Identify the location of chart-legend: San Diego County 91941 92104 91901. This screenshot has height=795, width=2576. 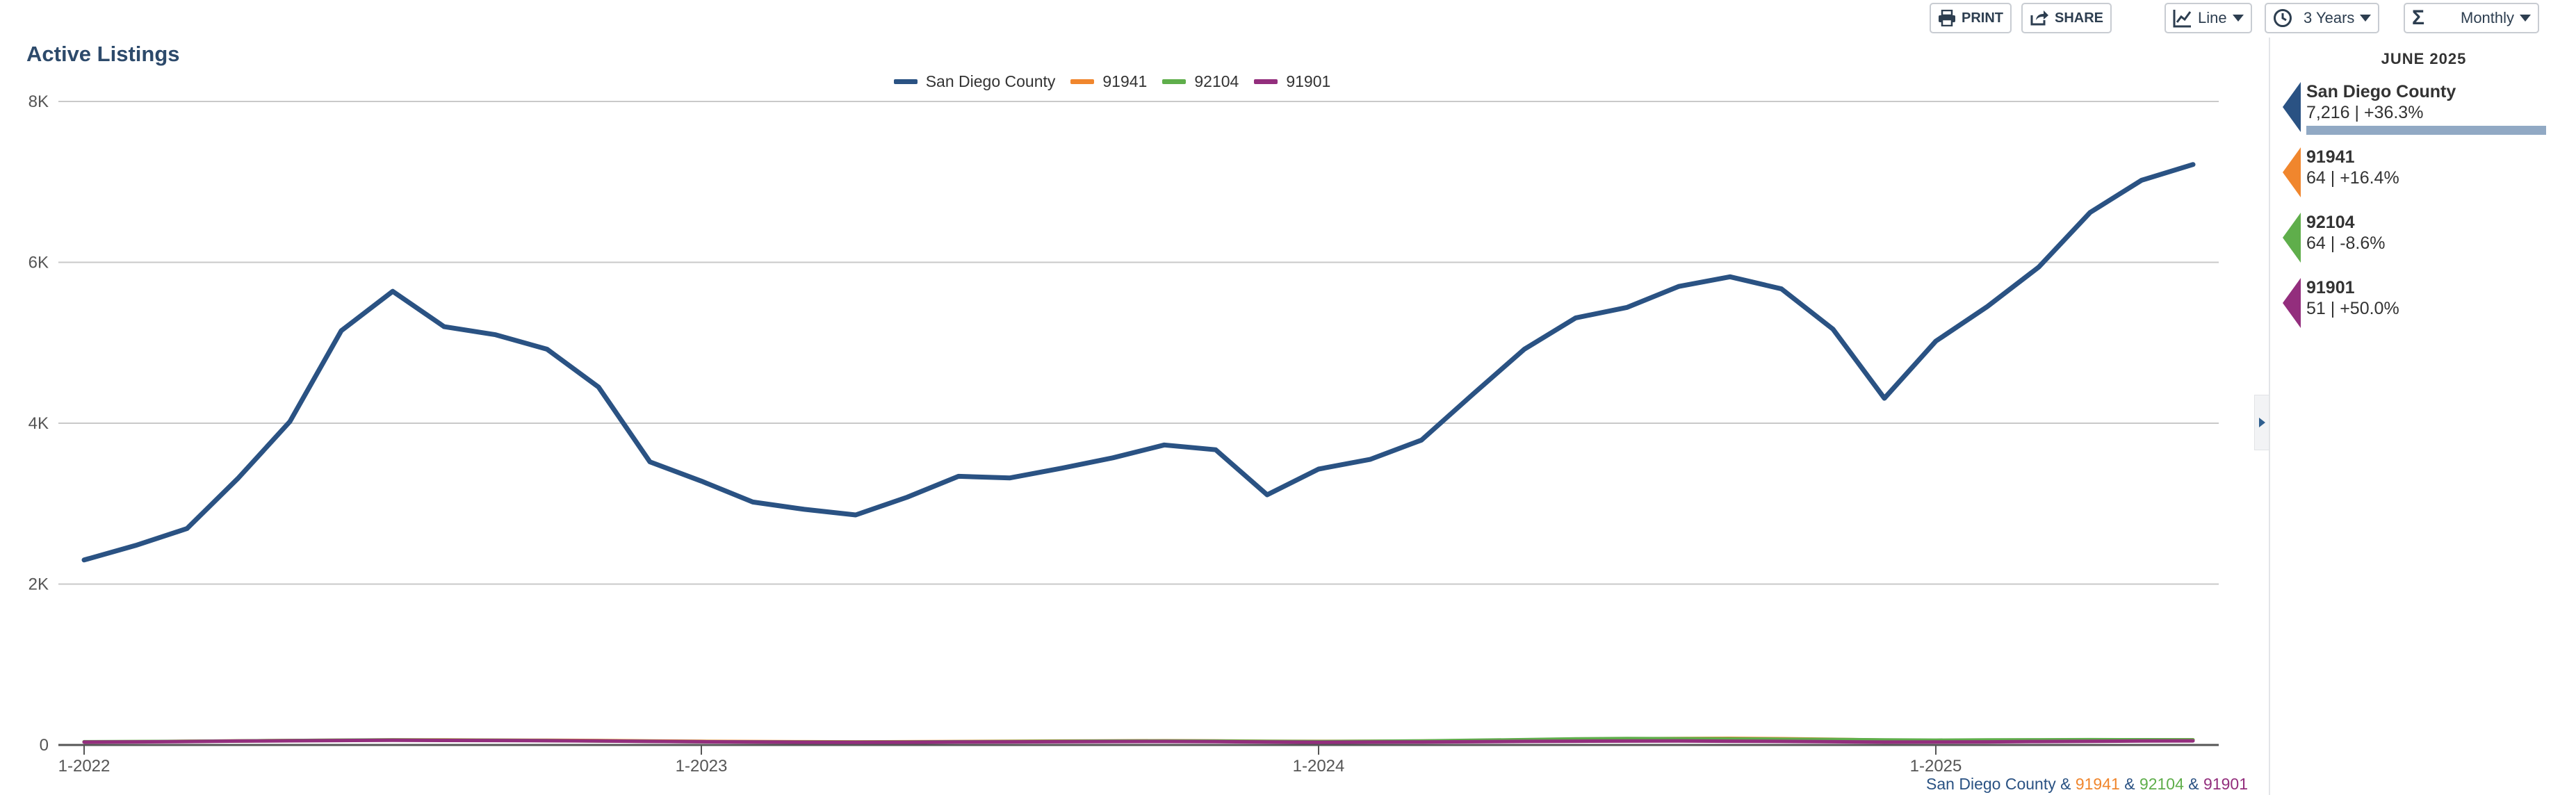
(1112, 81).